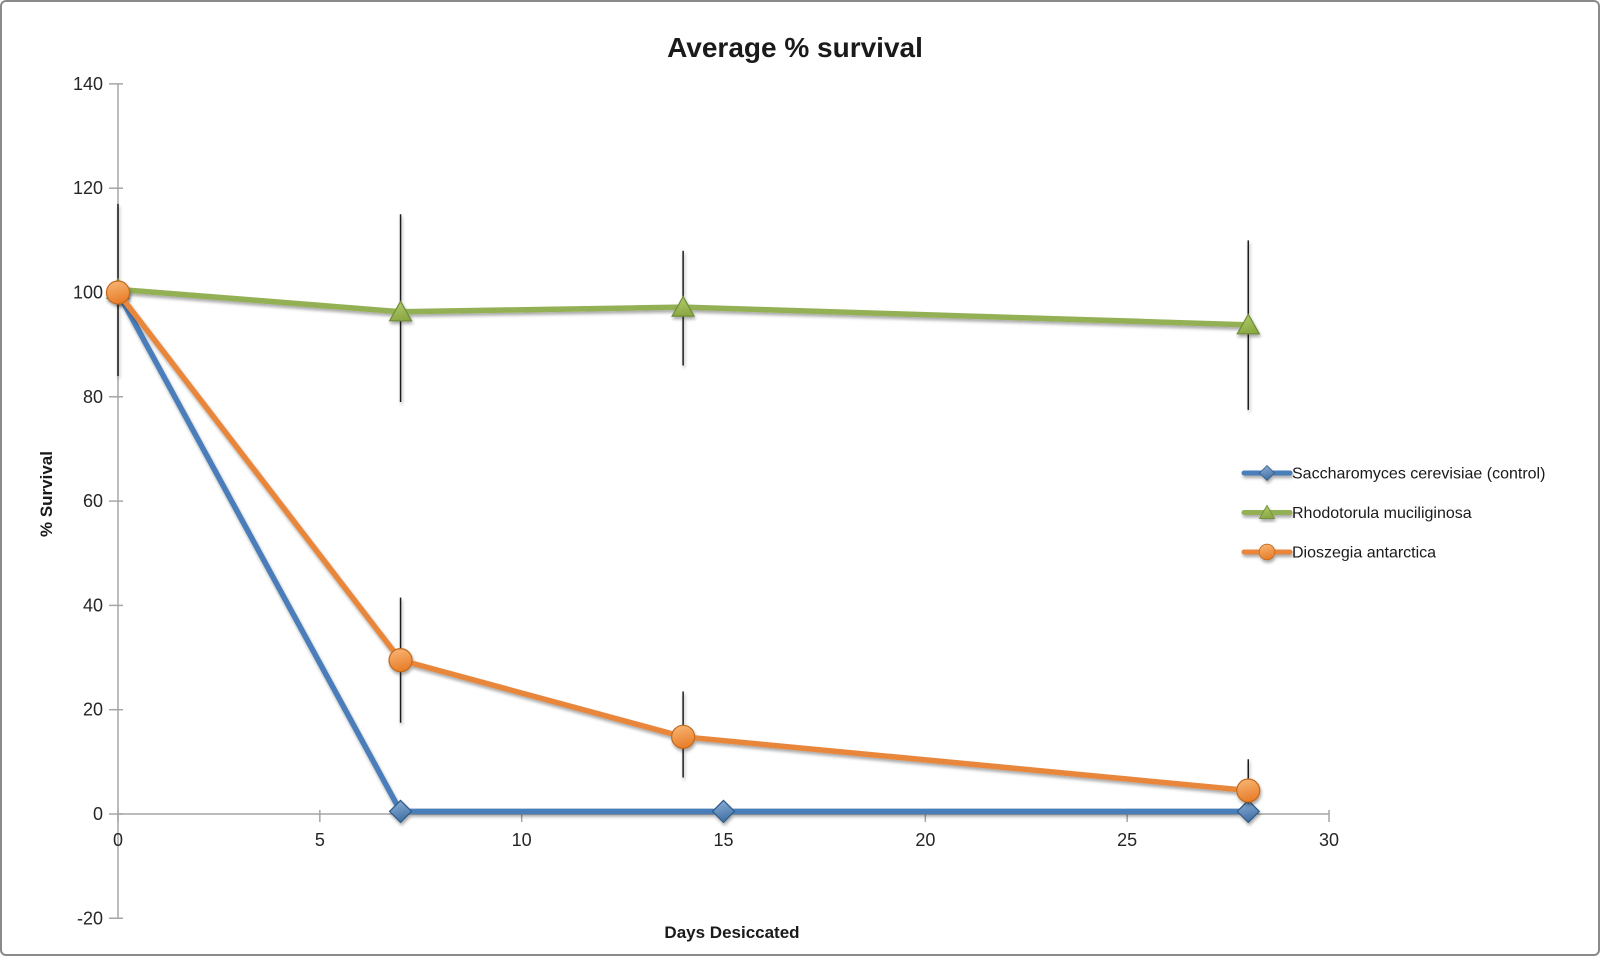 The height and width of the screenshot is (956, 1600). What do you see at coordinates (1329, 840) in the screenshot?
I see `x-tick-label: 30` at bounding box center [1329, 840].